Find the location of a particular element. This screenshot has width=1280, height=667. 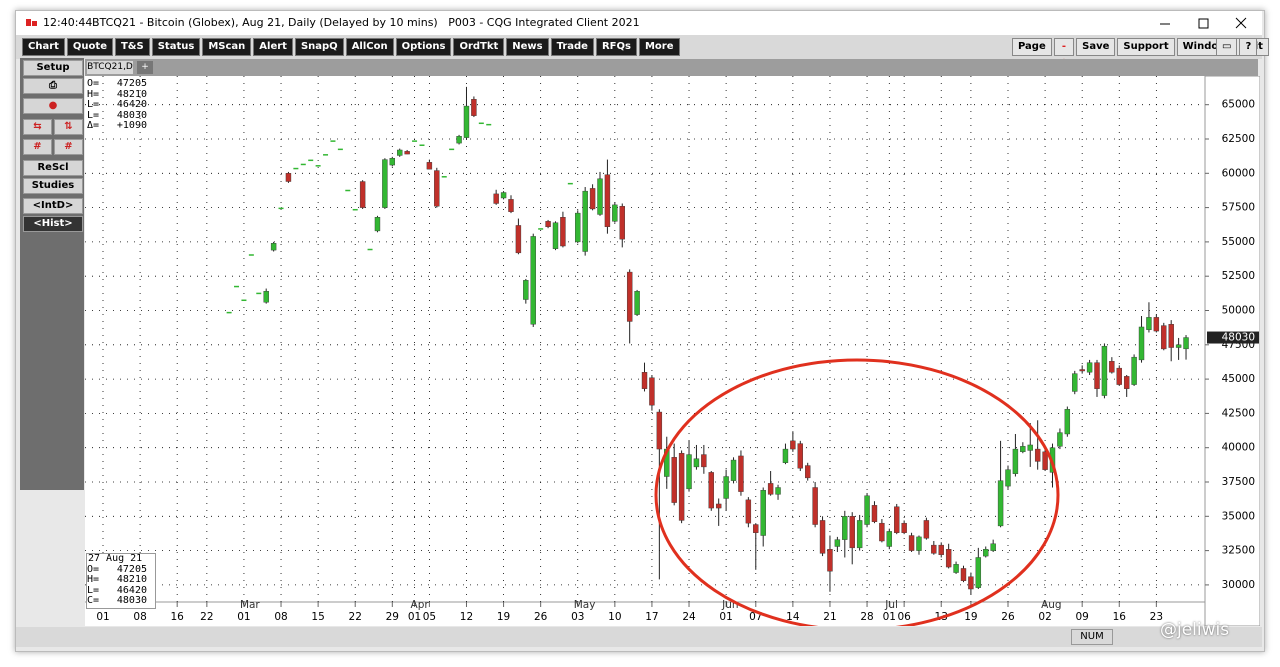

info-value: 48030 is located at coordinates (131, 115).